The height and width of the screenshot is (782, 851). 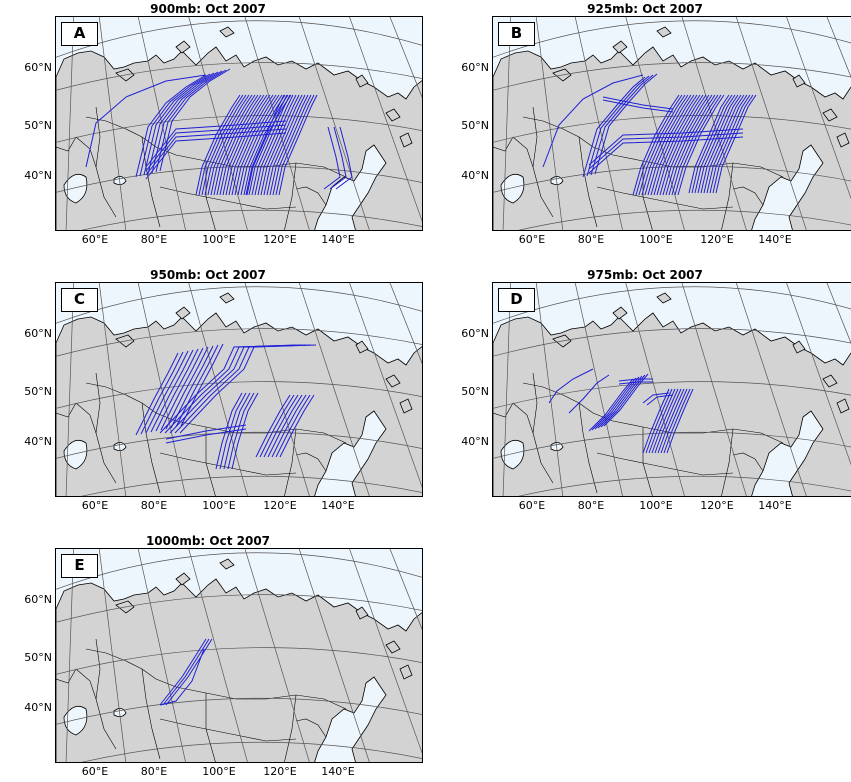 I want to click on graticule, so click(x=672, y=389).